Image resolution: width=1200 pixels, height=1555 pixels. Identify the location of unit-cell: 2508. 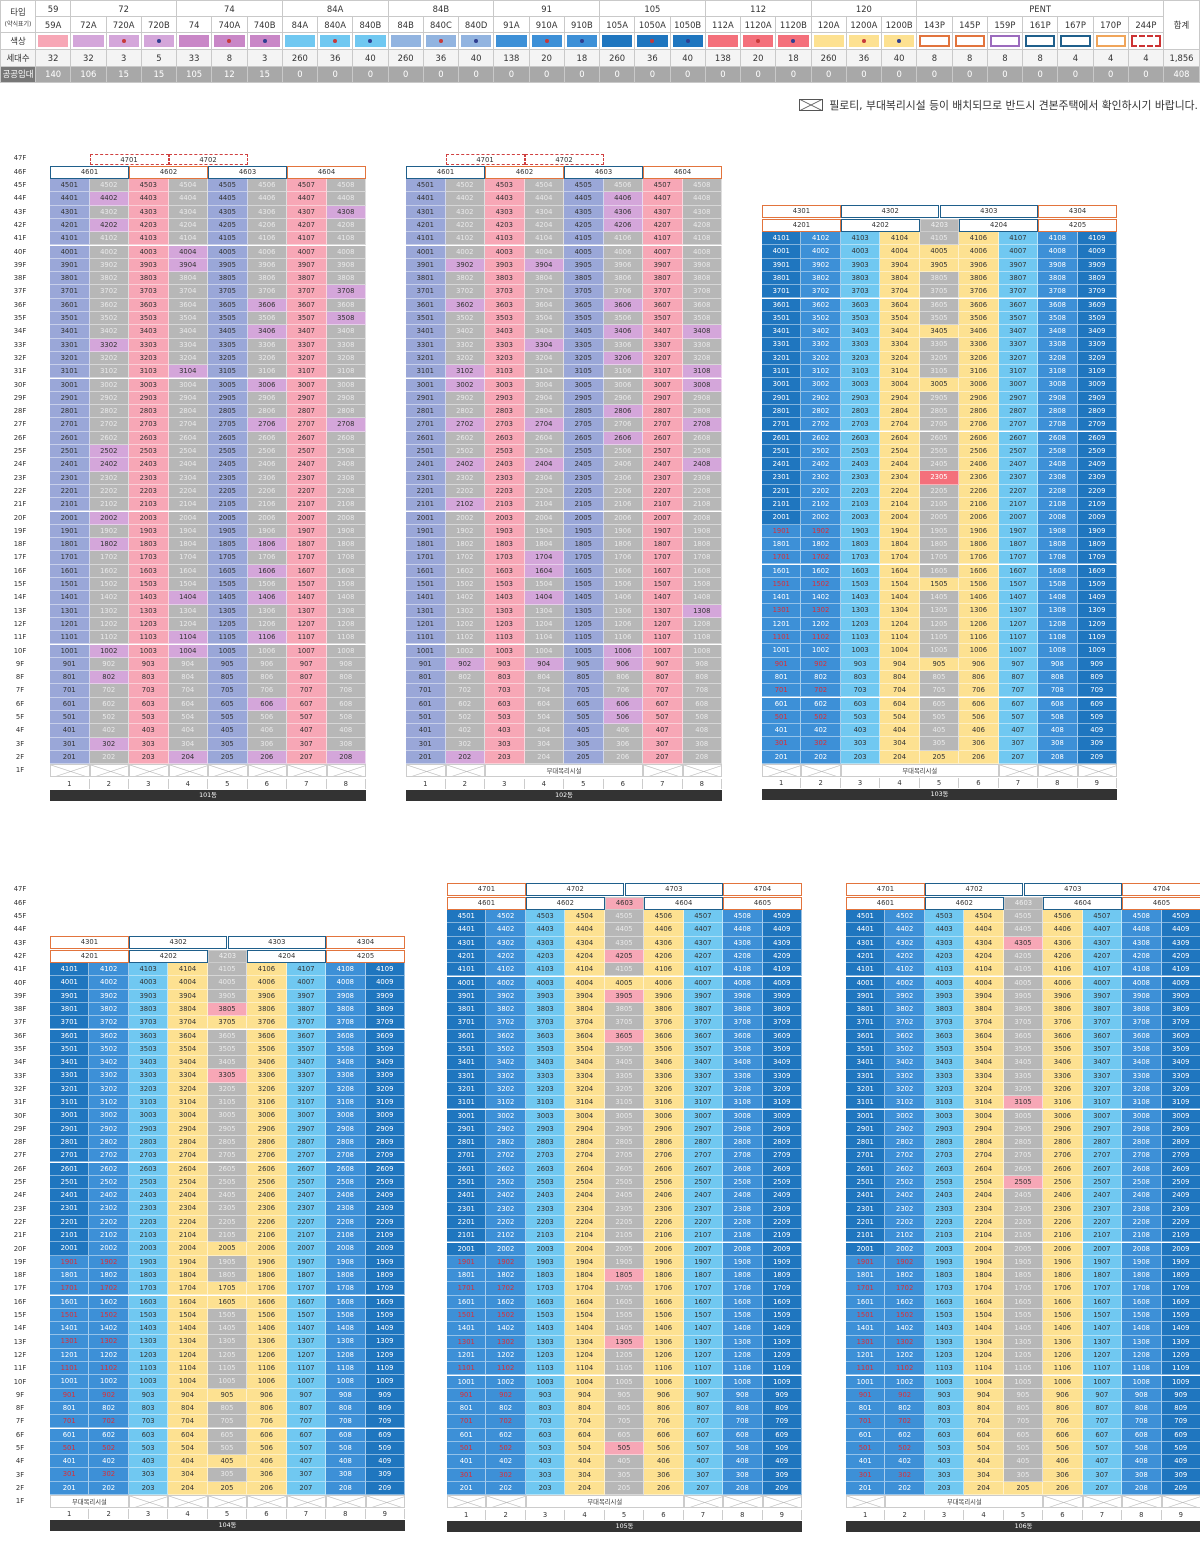
(1142, 1183).